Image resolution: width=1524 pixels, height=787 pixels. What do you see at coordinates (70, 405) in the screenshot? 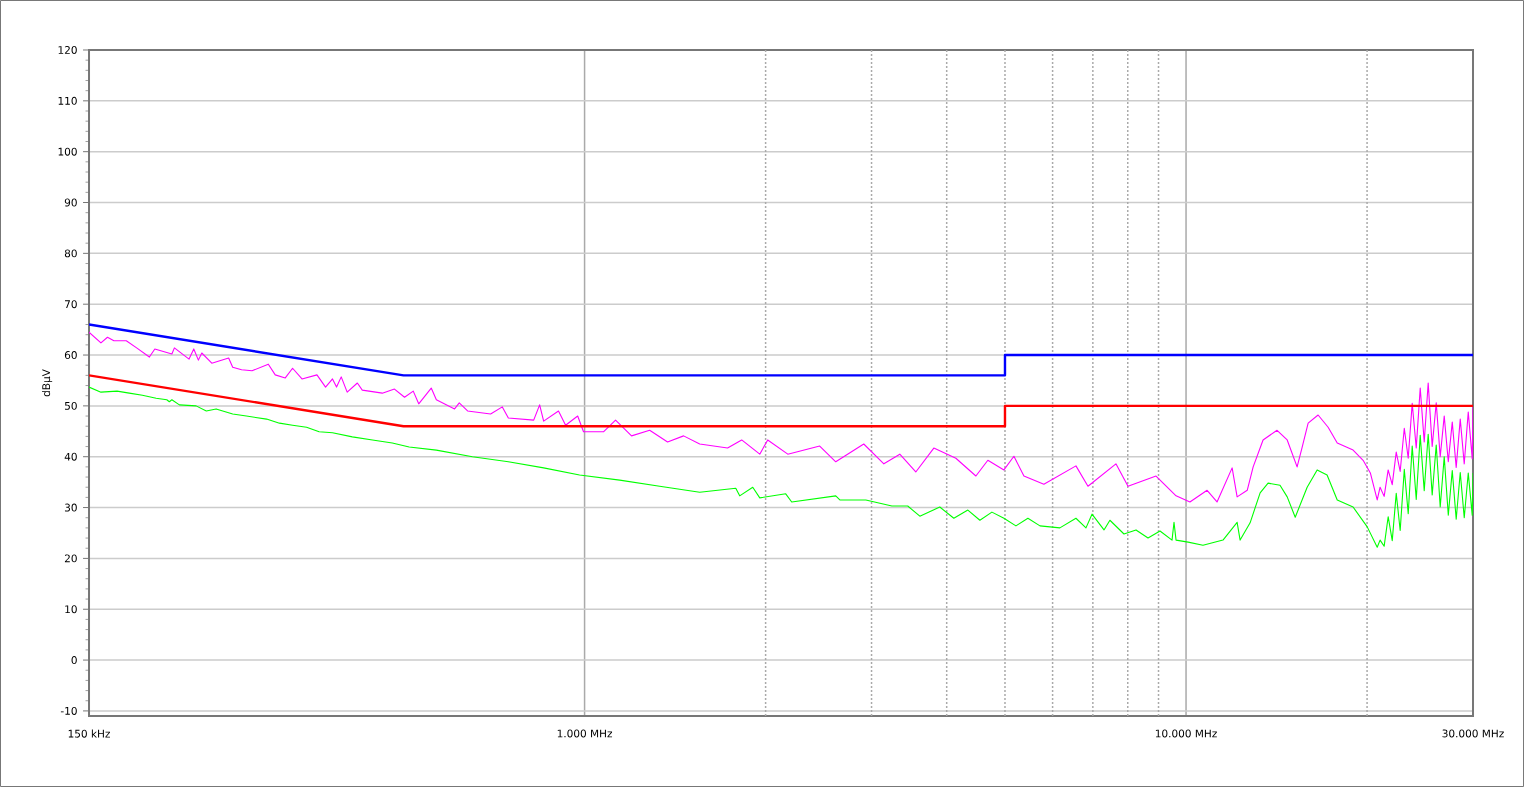
I see `y-tick-label: 50` at bounding box center [70, 405].